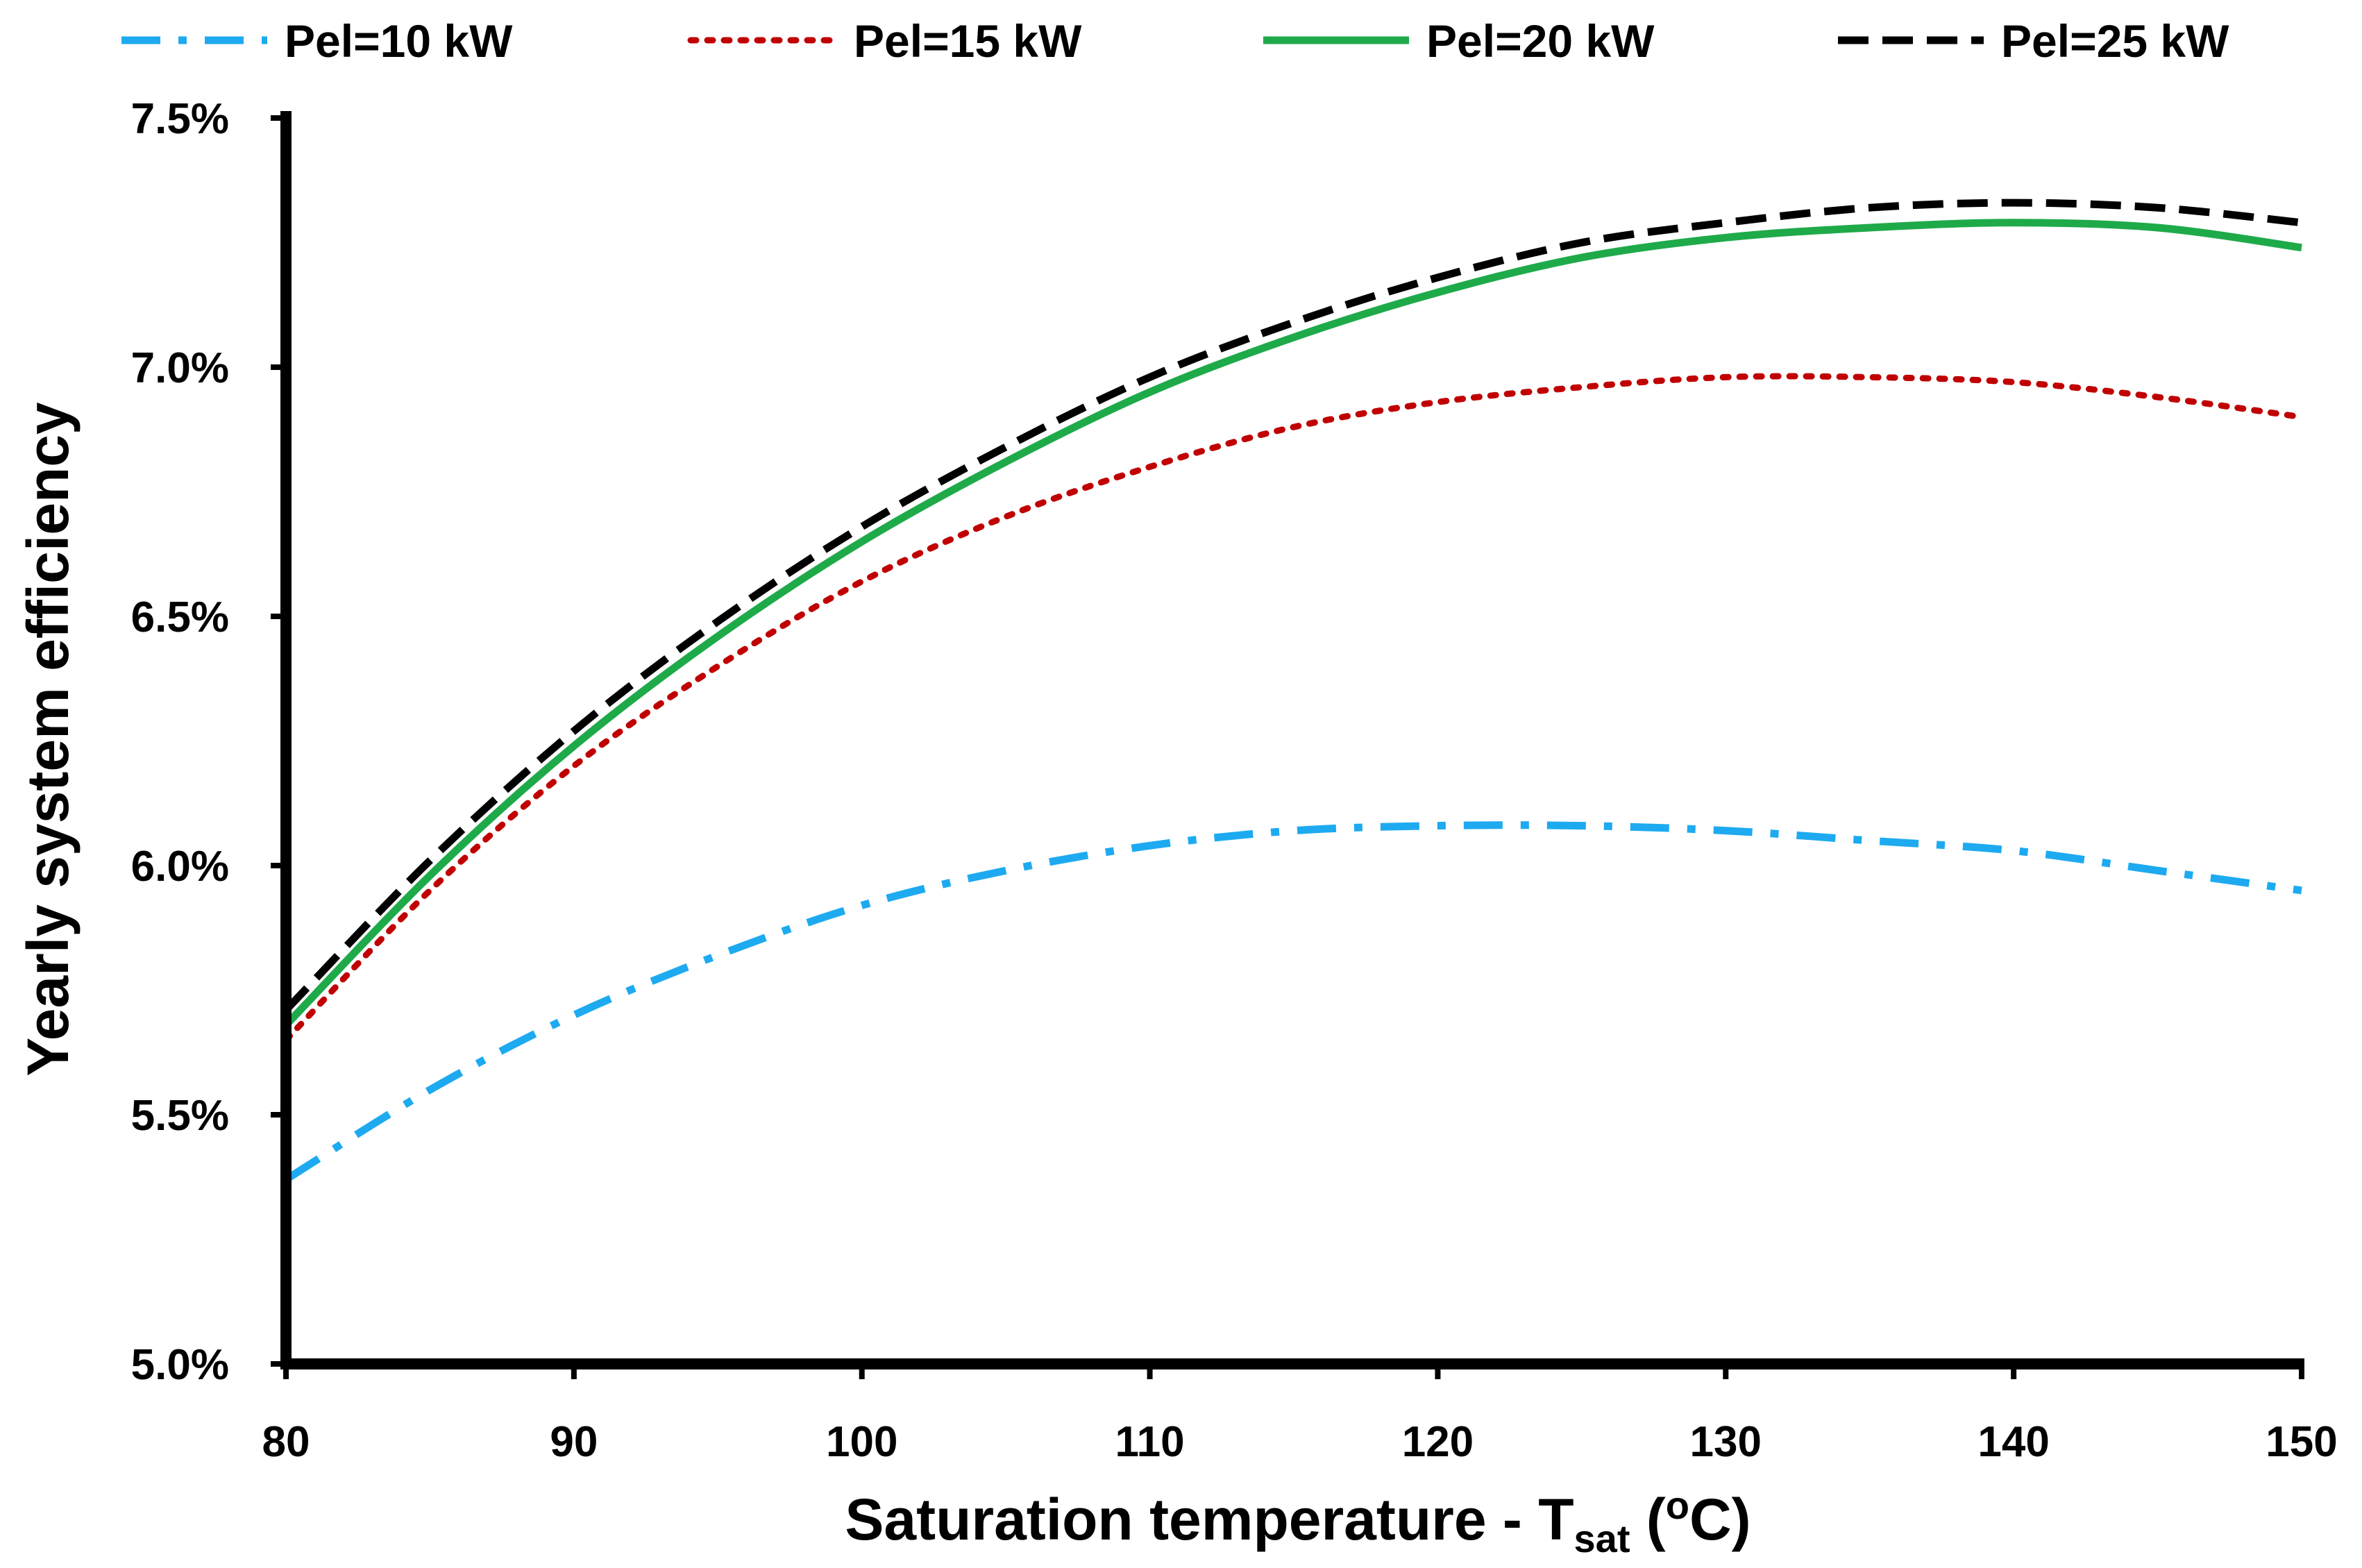 The image size is (2362, 1568). Describe the element at coordinates (180, 1116) in the screenshot. I see `y-tick-label: 5.5%` at that location.